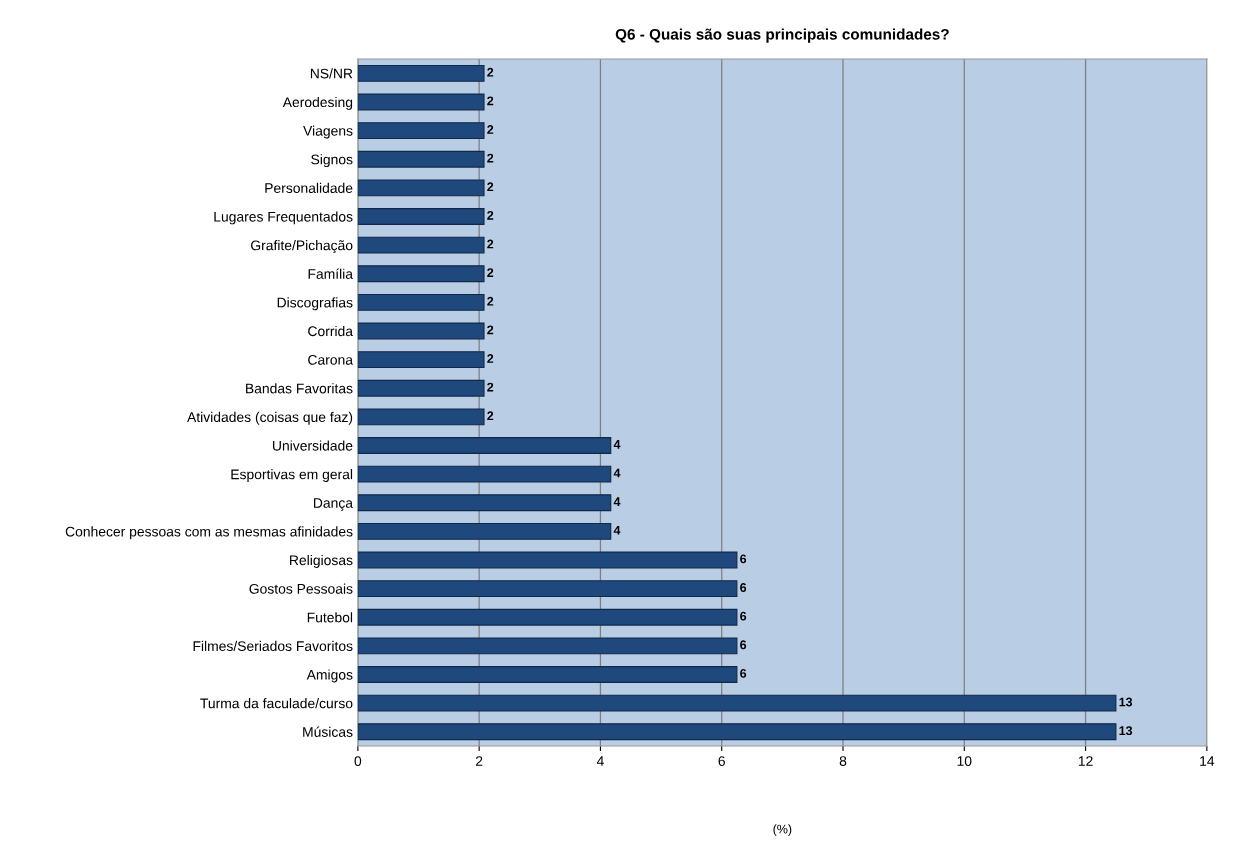 The height and width of the screenshot is (843, 1234). What do you see at coordinates (273, 646) in the screenshot?
I see `y-tick-label: Filmes/Seriados Favoritos` at bounding box center [273, 646].